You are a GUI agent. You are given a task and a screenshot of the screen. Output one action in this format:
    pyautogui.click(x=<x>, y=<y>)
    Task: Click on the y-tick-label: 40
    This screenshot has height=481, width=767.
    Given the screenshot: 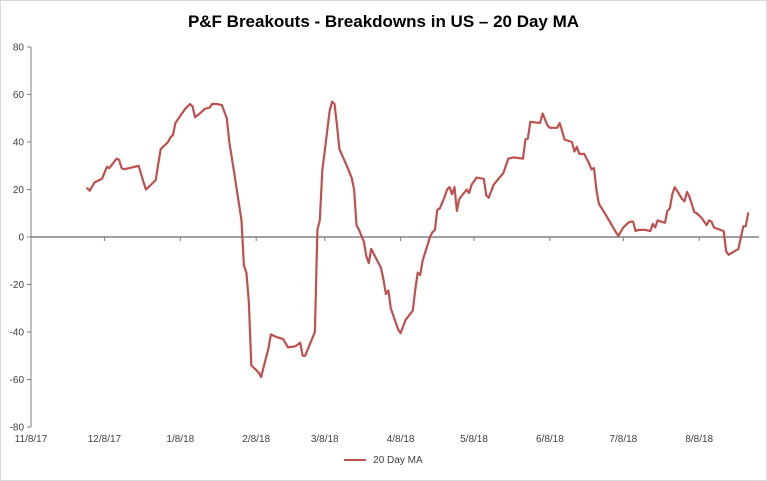 What is the action you would take?
    pyautogui.click(x=19, y=143)
    